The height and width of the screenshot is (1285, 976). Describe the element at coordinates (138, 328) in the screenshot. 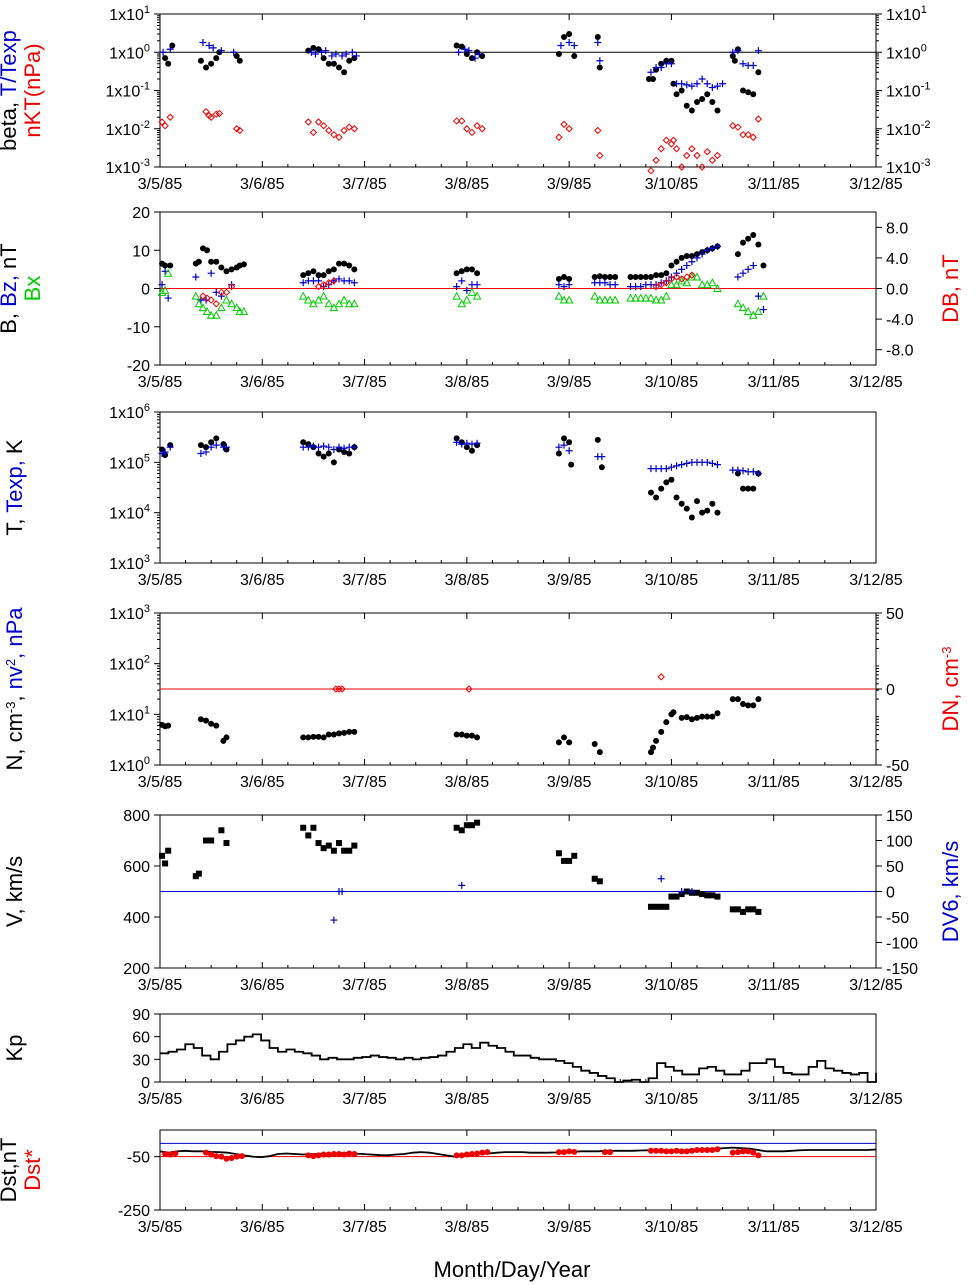

I see `y-tick-label: -10` at that location.